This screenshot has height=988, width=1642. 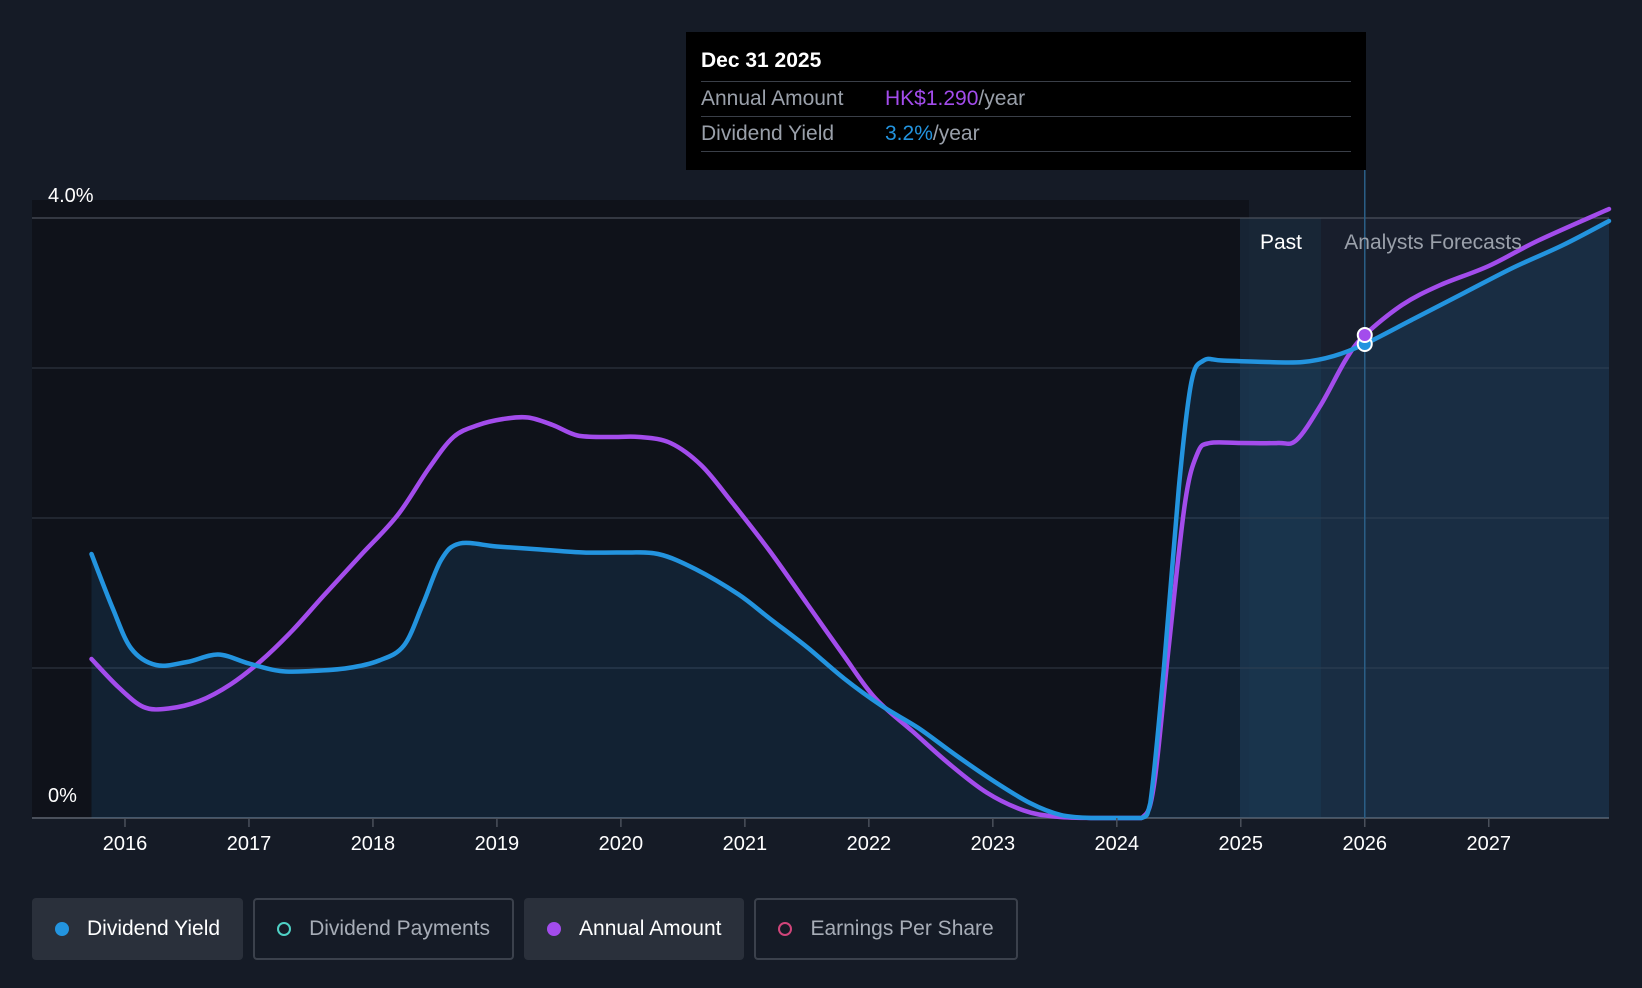 I want to click on forecast-region-label: Analysts Forecasts, so click(x=1432, y=242).